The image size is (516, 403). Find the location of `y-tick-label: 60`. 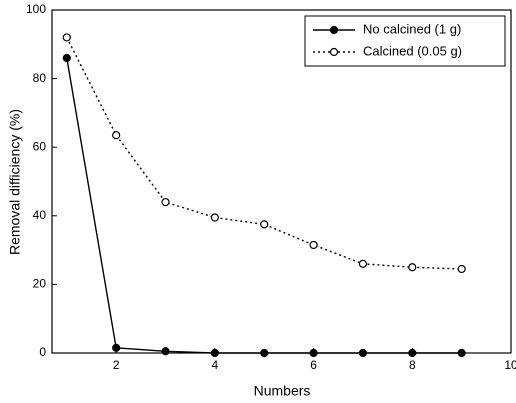

y-tick-label: 60 is located at coordinates (40, 146).